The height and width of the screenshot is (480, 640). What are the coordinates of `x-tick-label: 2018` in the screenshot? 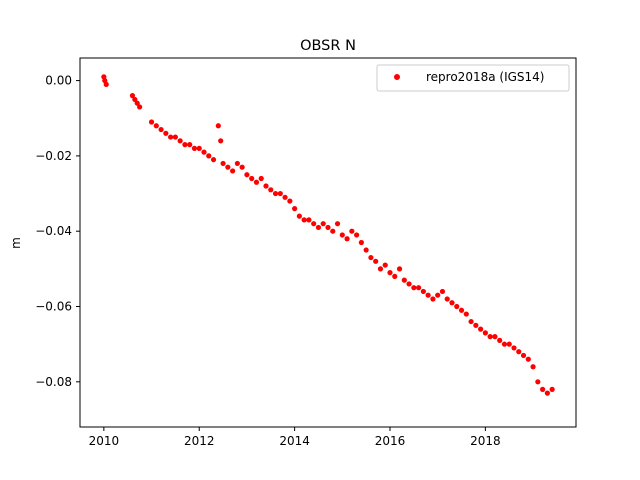 It's located at (485, 441).